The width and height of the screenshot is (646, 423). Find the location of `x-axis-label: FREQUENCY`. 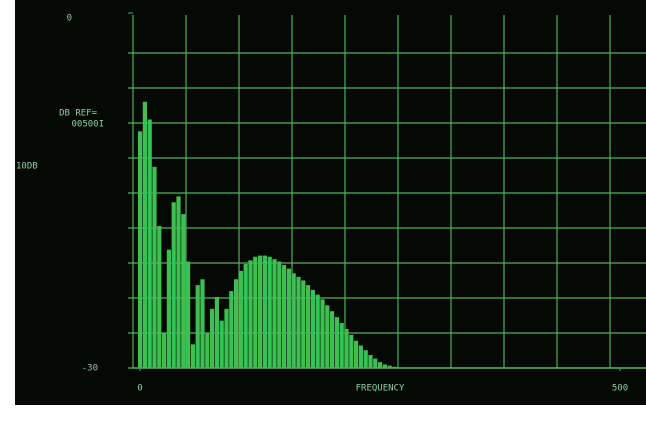

x-axis-label: FREQUENCY is located at coordinates (380, 389).